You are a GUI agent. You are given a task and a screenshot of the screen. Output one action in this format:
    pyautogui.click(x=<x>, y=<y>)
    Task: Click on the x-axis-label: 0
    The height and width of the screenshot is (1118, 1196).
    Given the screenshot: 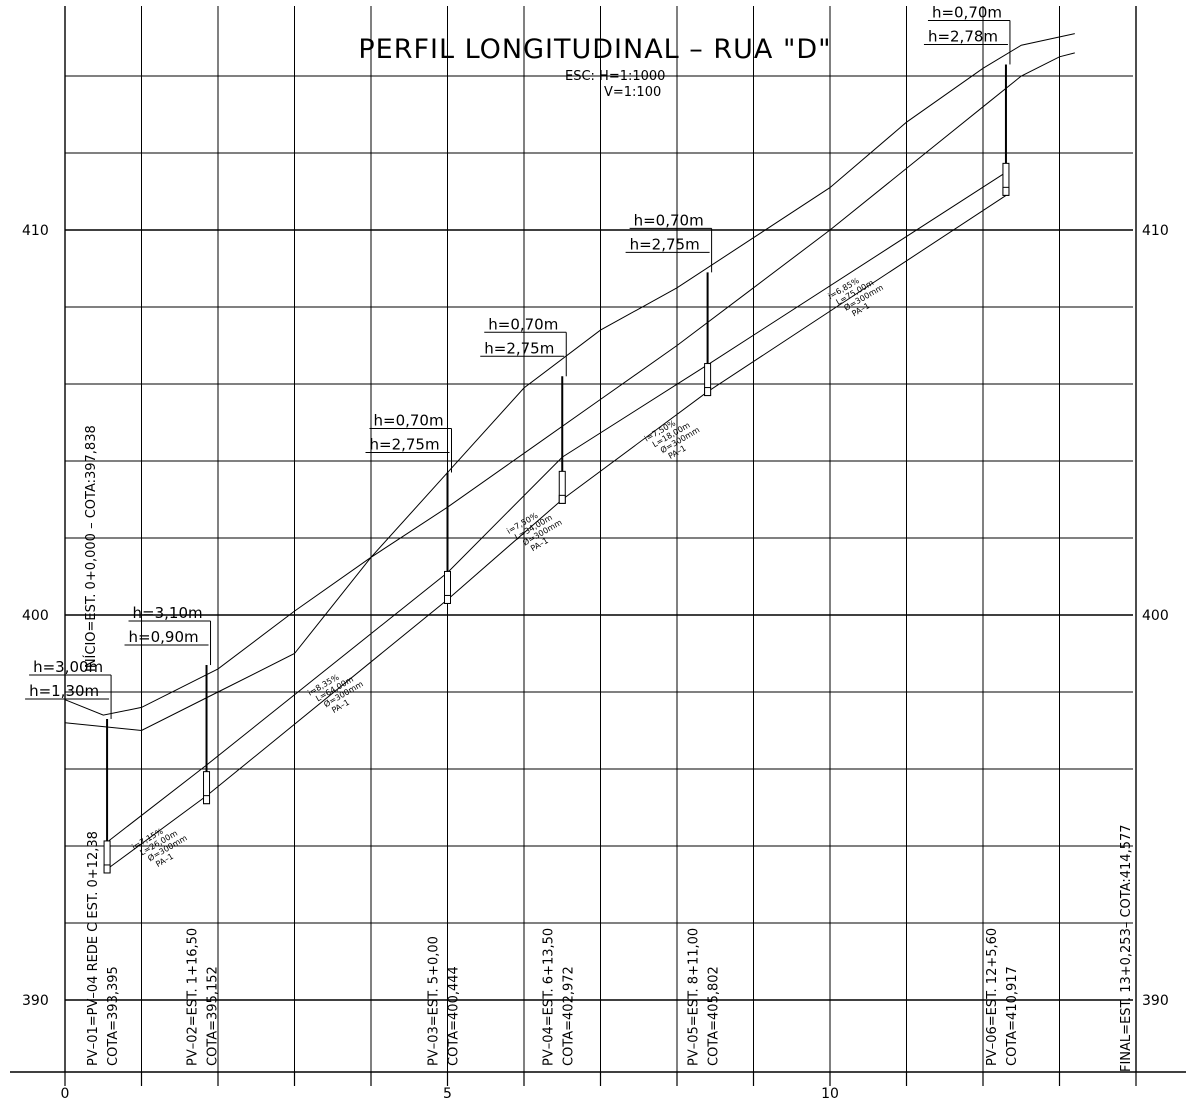 What is the action you would take?
    pyautogui.click(x=65, y=1094)
    